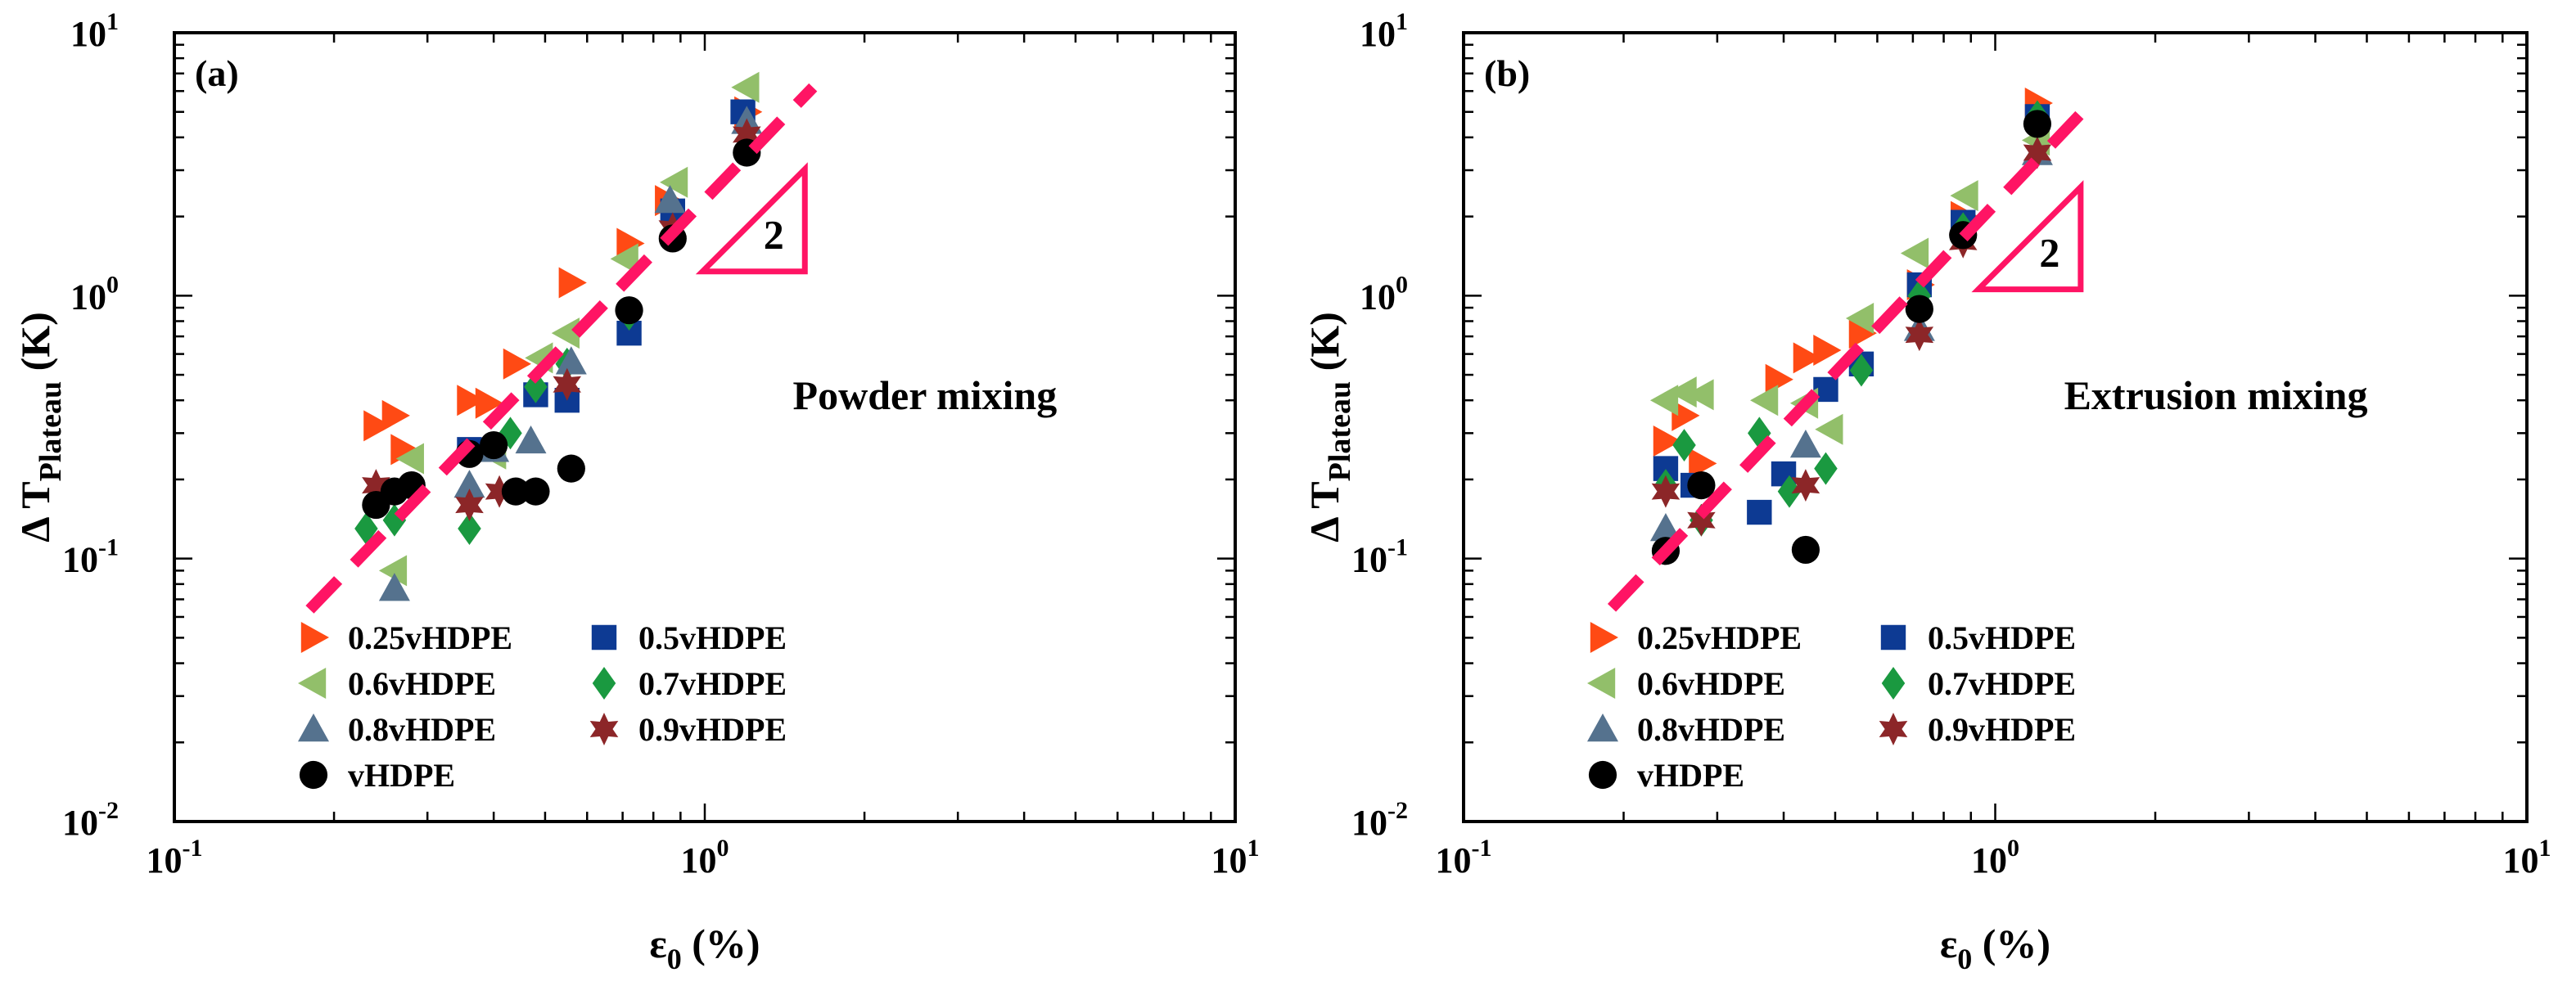 This screenshot has height=995, width=2576. Describe the element at coordinates (1324, 512) in the screenshot. I see `y-axis-label-symbol: Δ T` at that location.